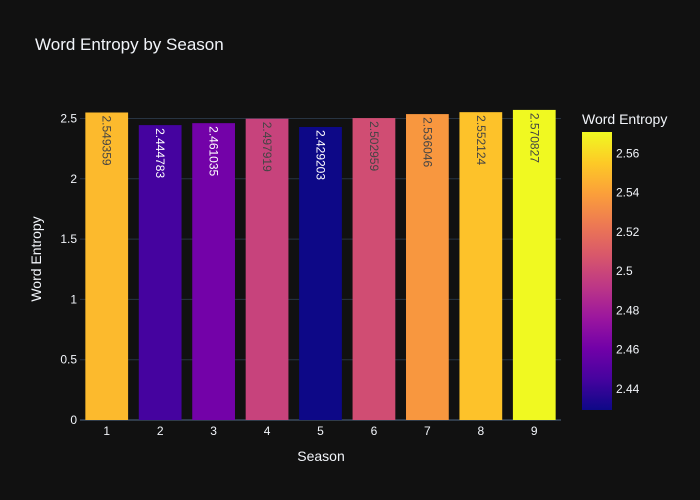 The image size is (700, 500). Describe the element at coordinates (68, 118) in the screenshot. I see `y-tick-label: 2.5` at that location.